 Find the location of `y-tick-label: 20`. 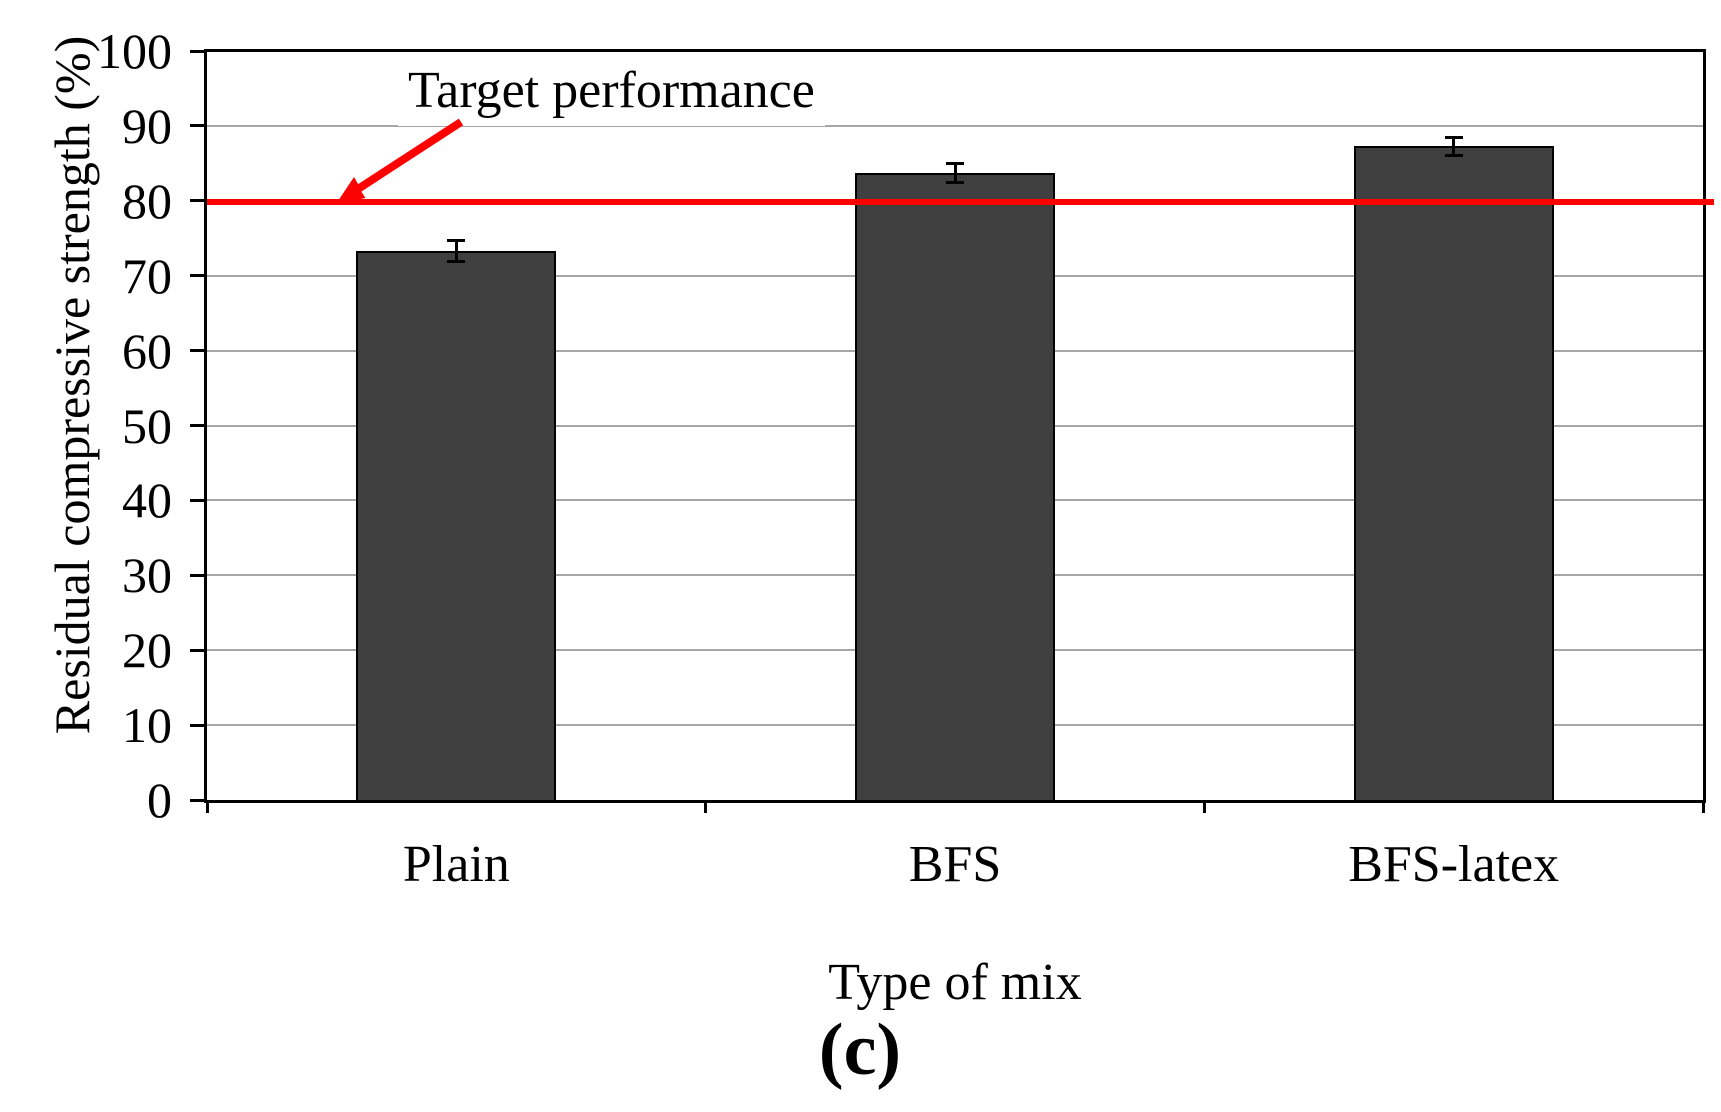

y-tick-label: 20 is located at coordinates (147, 650).